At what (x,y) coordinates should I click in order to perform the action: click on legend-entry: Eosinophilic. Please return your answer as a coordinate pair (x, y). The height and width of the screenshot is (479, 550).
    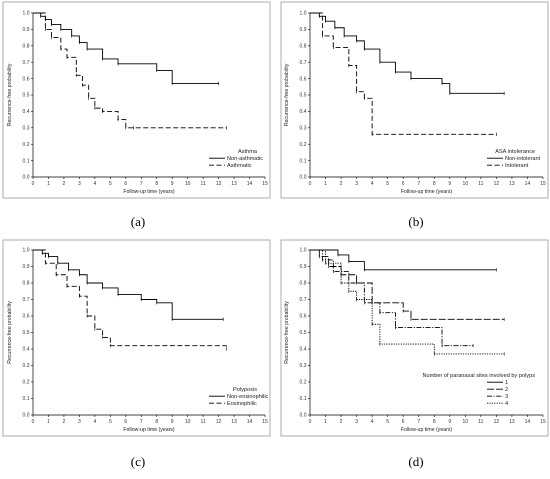
    Looking at the image, I should click on (242, 404).